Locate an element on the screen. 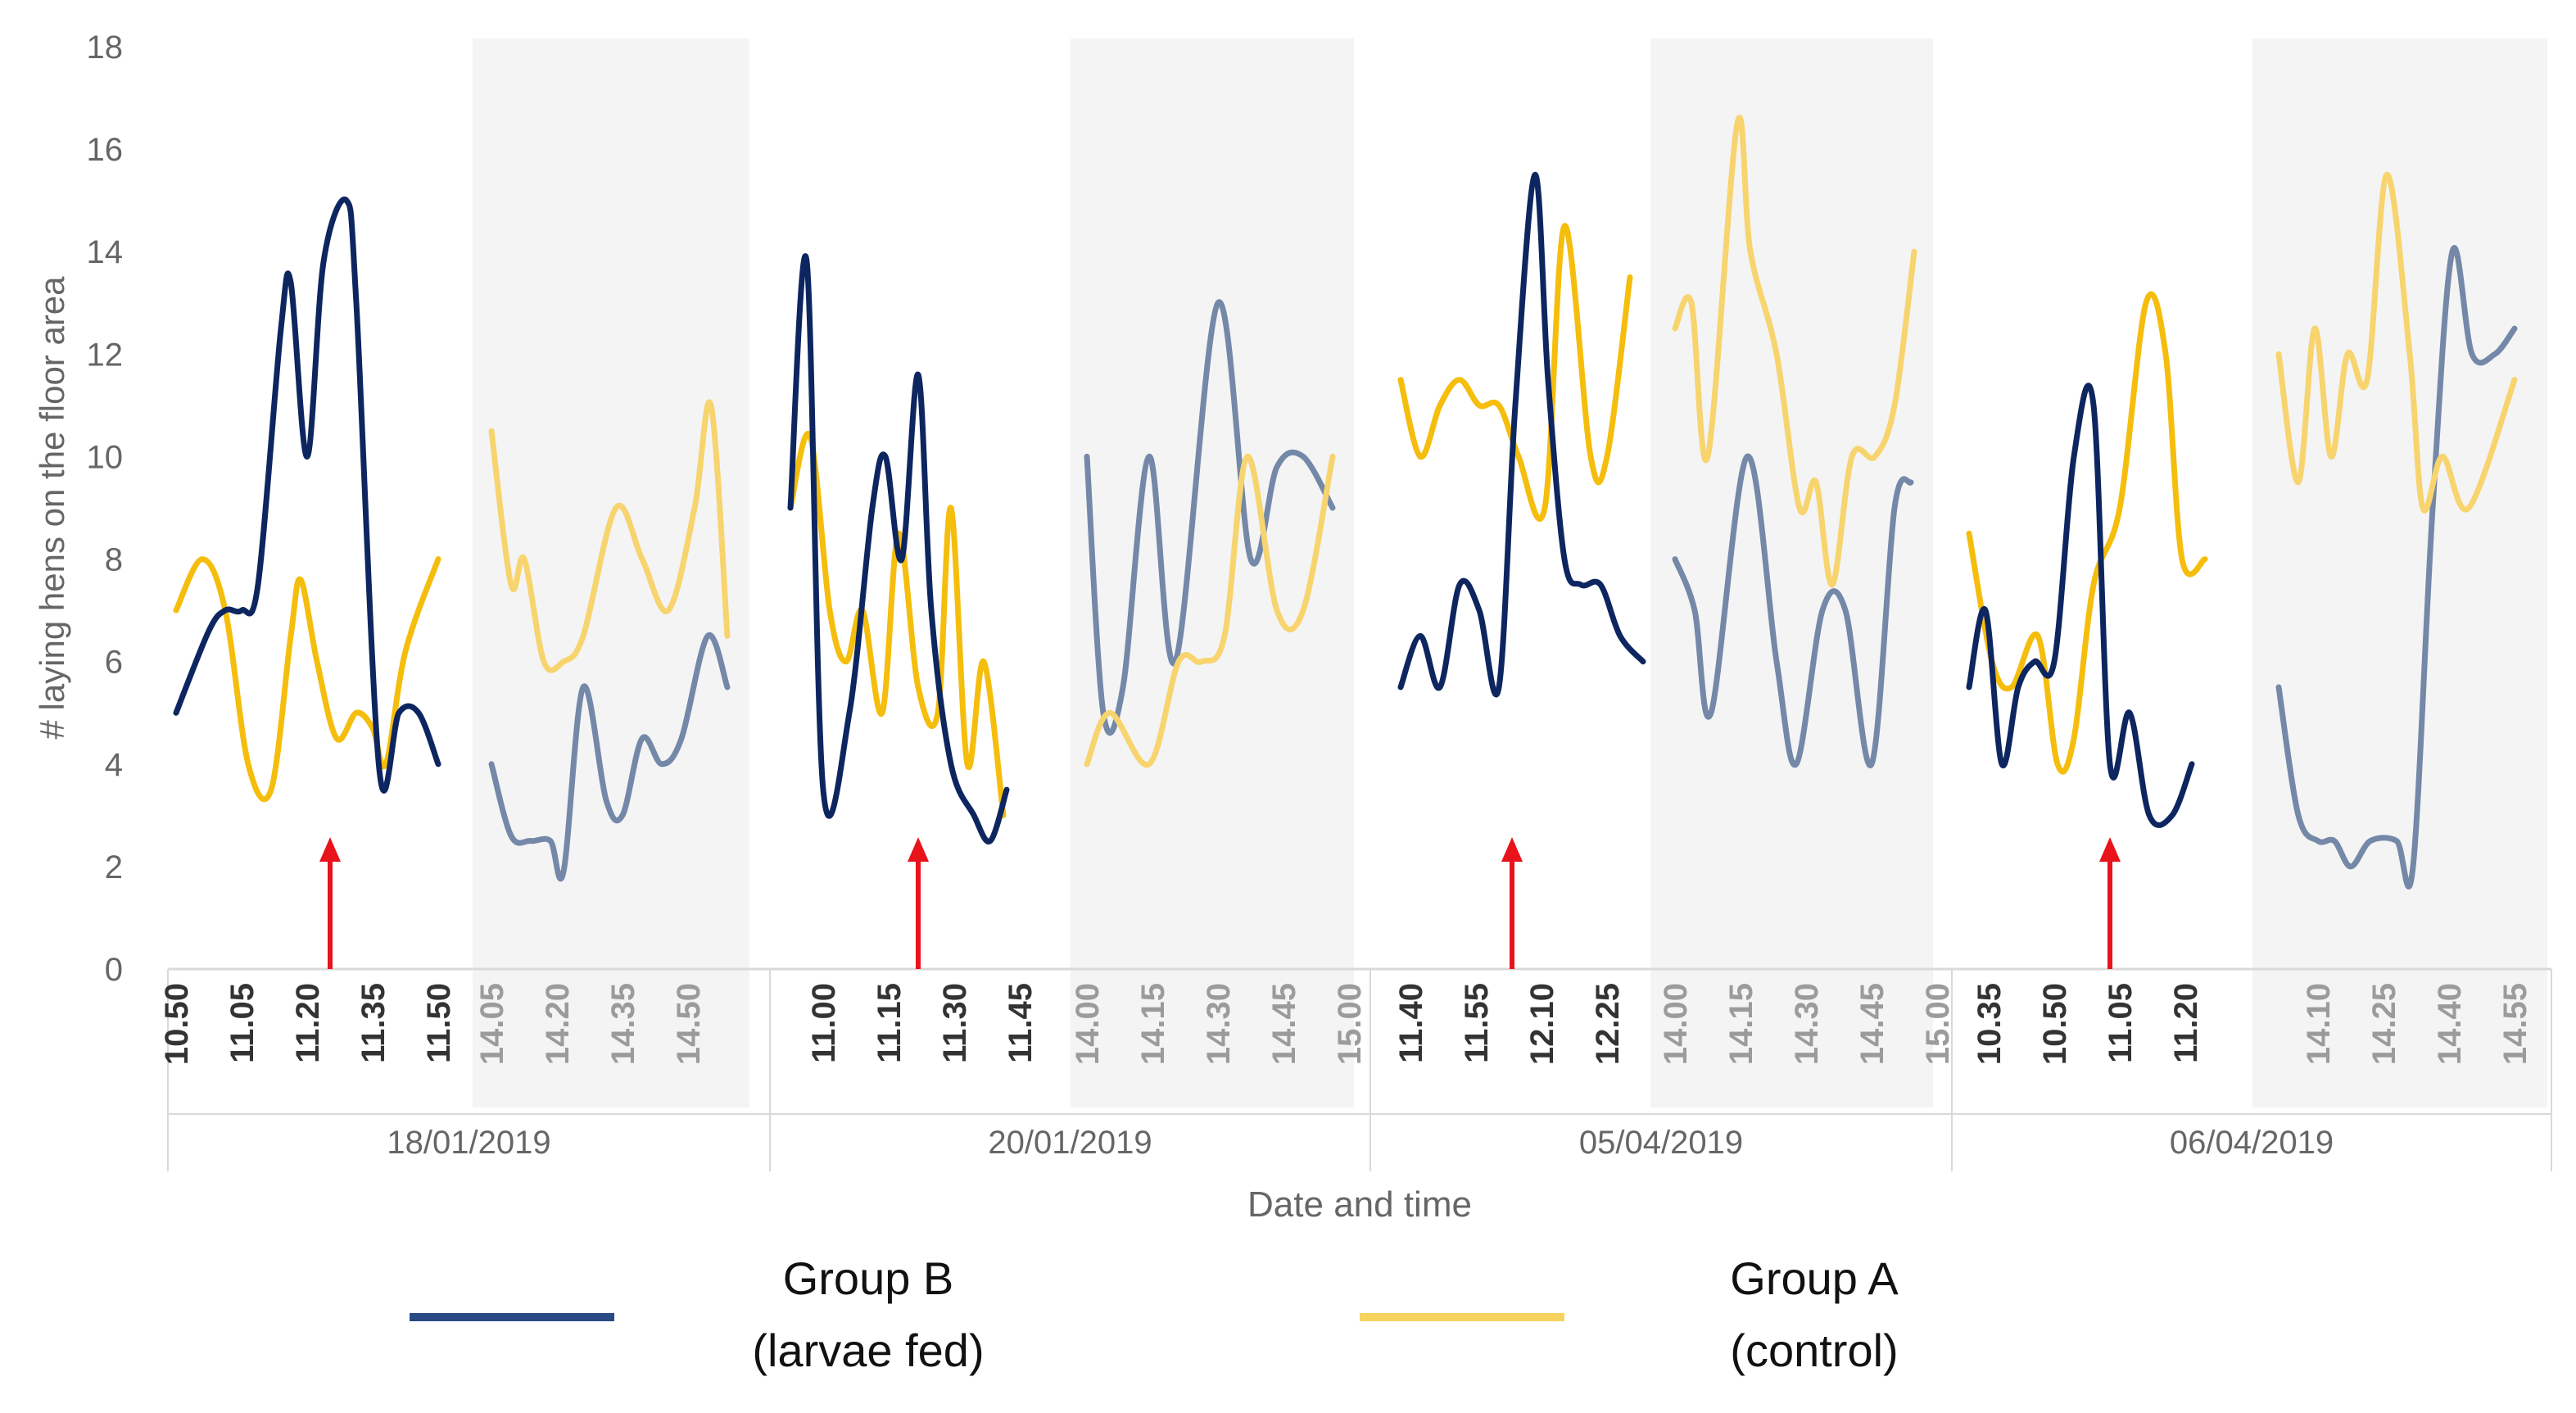 This screenshot has width=2576, height=1413. x-tick-label-morning-day1: 11.20 is located at coordinates (308, 1023).